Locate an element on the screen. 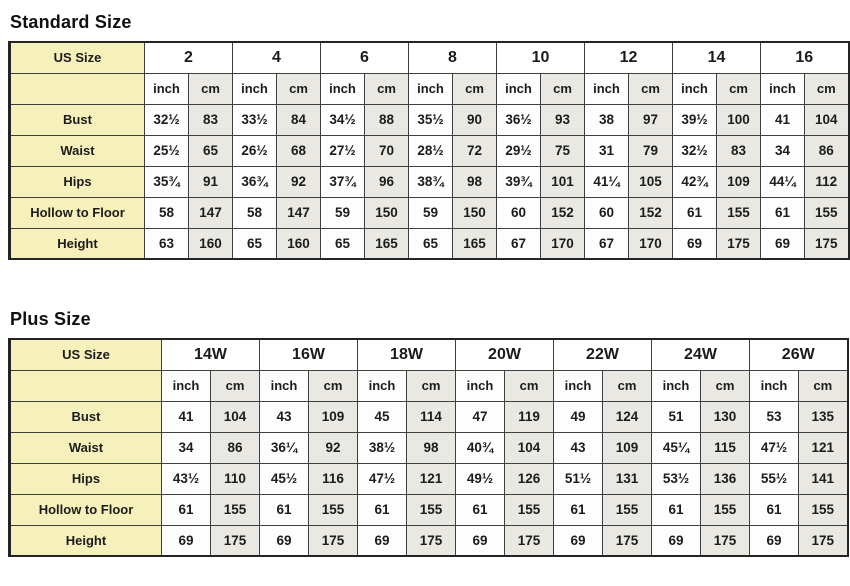  value-cell-inch: 40¾ is located at coordinates (480, 447).